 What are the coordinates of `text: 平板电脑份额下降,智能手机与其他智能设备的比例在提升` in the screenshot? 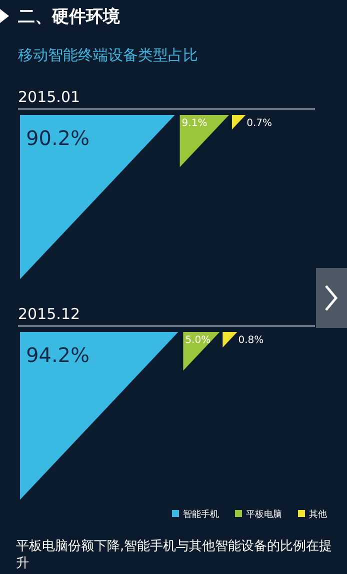 It's located at (174, 555).